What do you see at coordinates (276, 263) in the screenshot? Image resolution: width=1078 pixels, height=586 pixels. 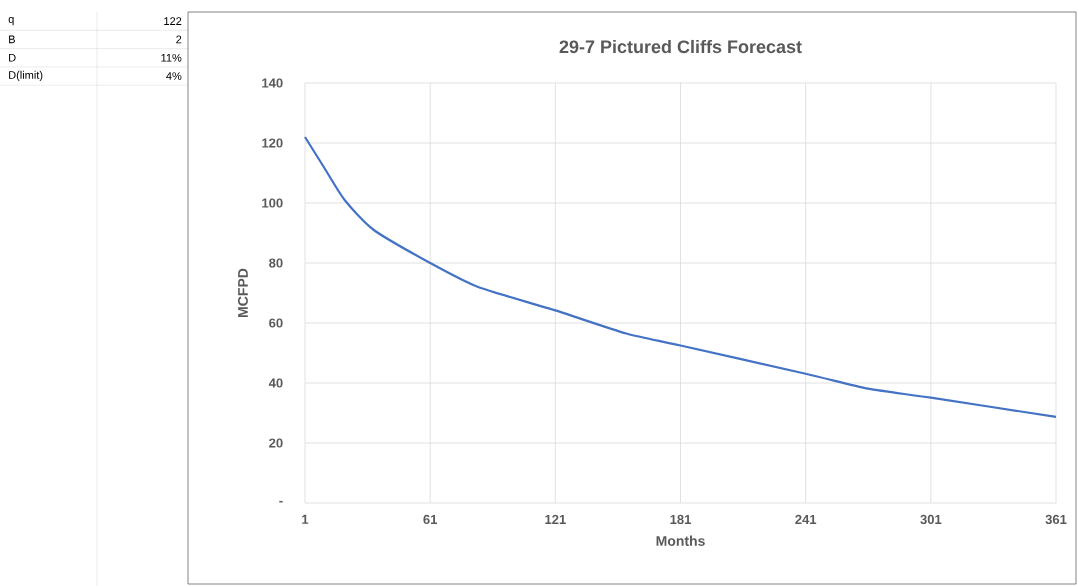 I see `y-tick-label: 80` at bounding box center [276, 263].